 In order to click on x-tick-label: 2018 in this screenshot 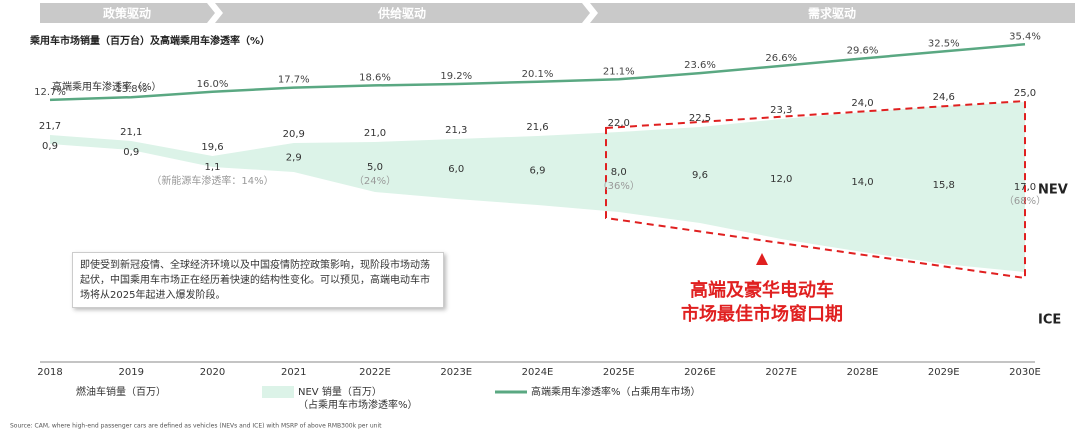, I will do `click(49, 372)`.